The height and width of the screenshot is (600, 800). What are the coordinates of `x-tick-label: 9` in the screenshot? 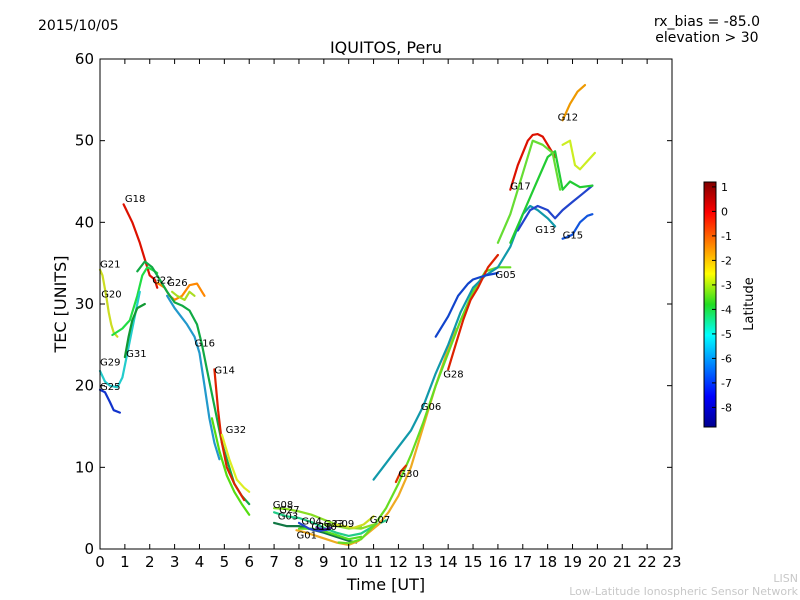 It's located at (324, 562).